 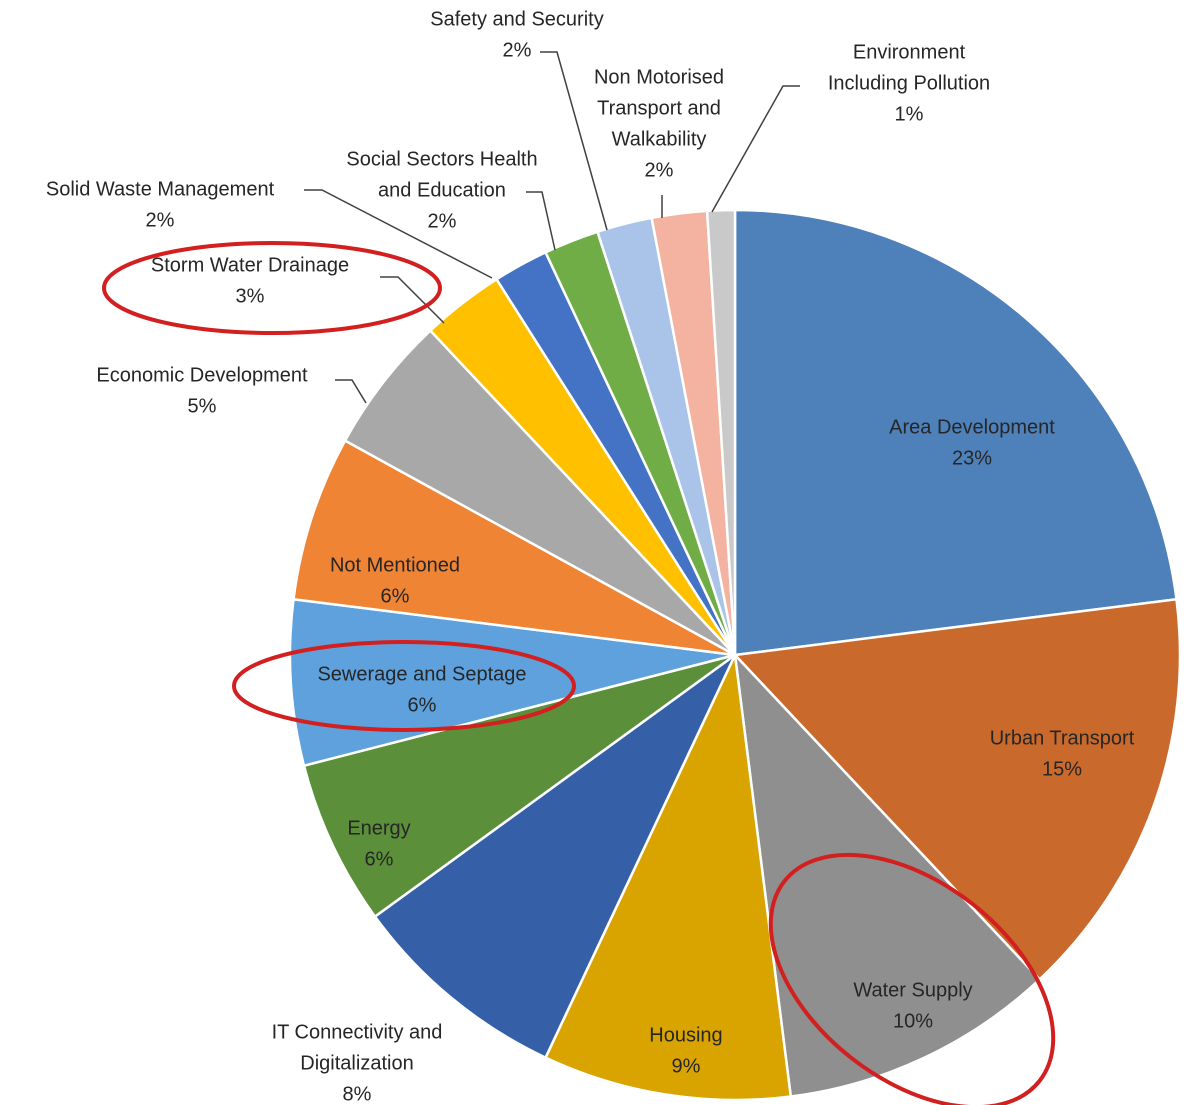 What do you see at coordinates (912, 1005) in the screenshot?
I see `slice-label: Water Supply 10%` at bounding box center [912, 1005].